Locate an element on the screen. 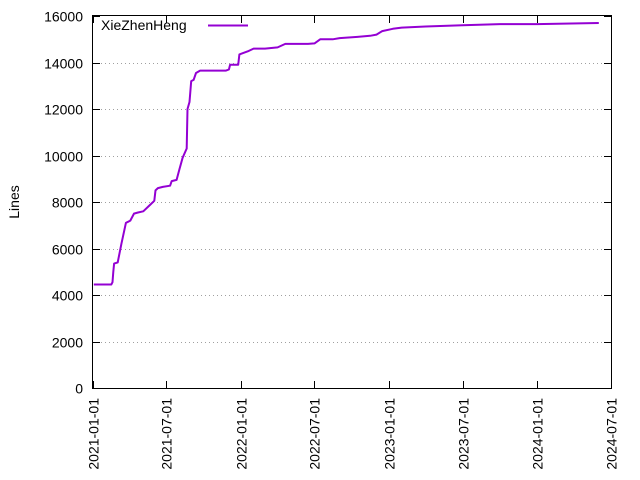 Image resolution: width=640 pixels, height=480 pixels. y-tick-label: 4000 is located at coordinates (67, 296).